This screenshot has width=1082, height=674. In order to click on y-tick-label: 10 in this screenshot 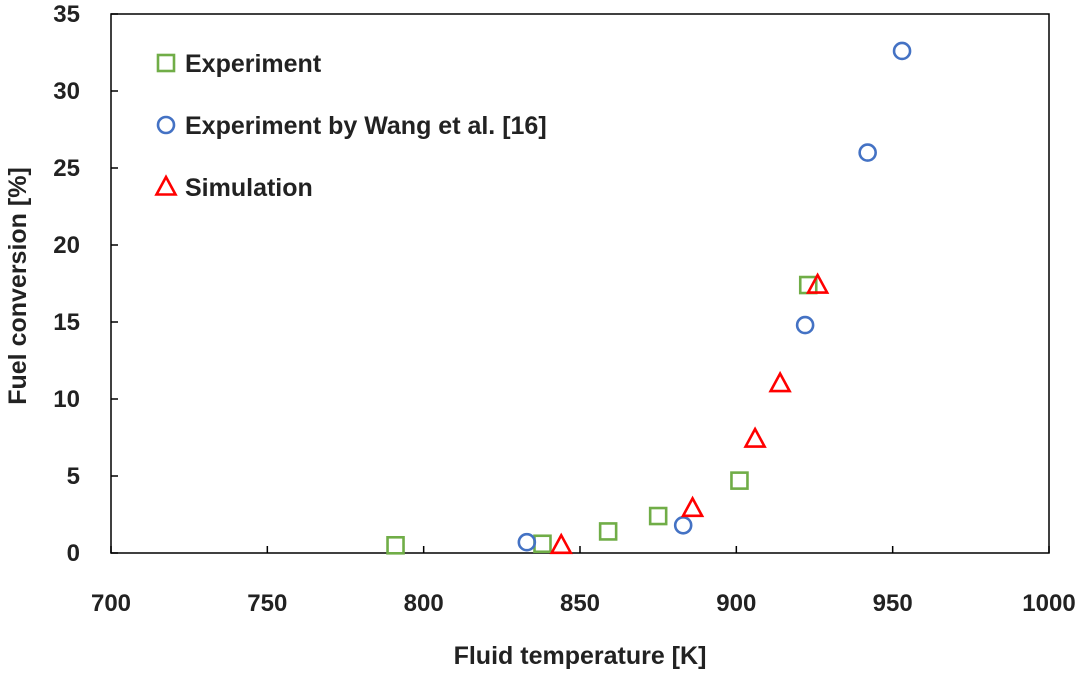, I will do `click(66, 399)`.